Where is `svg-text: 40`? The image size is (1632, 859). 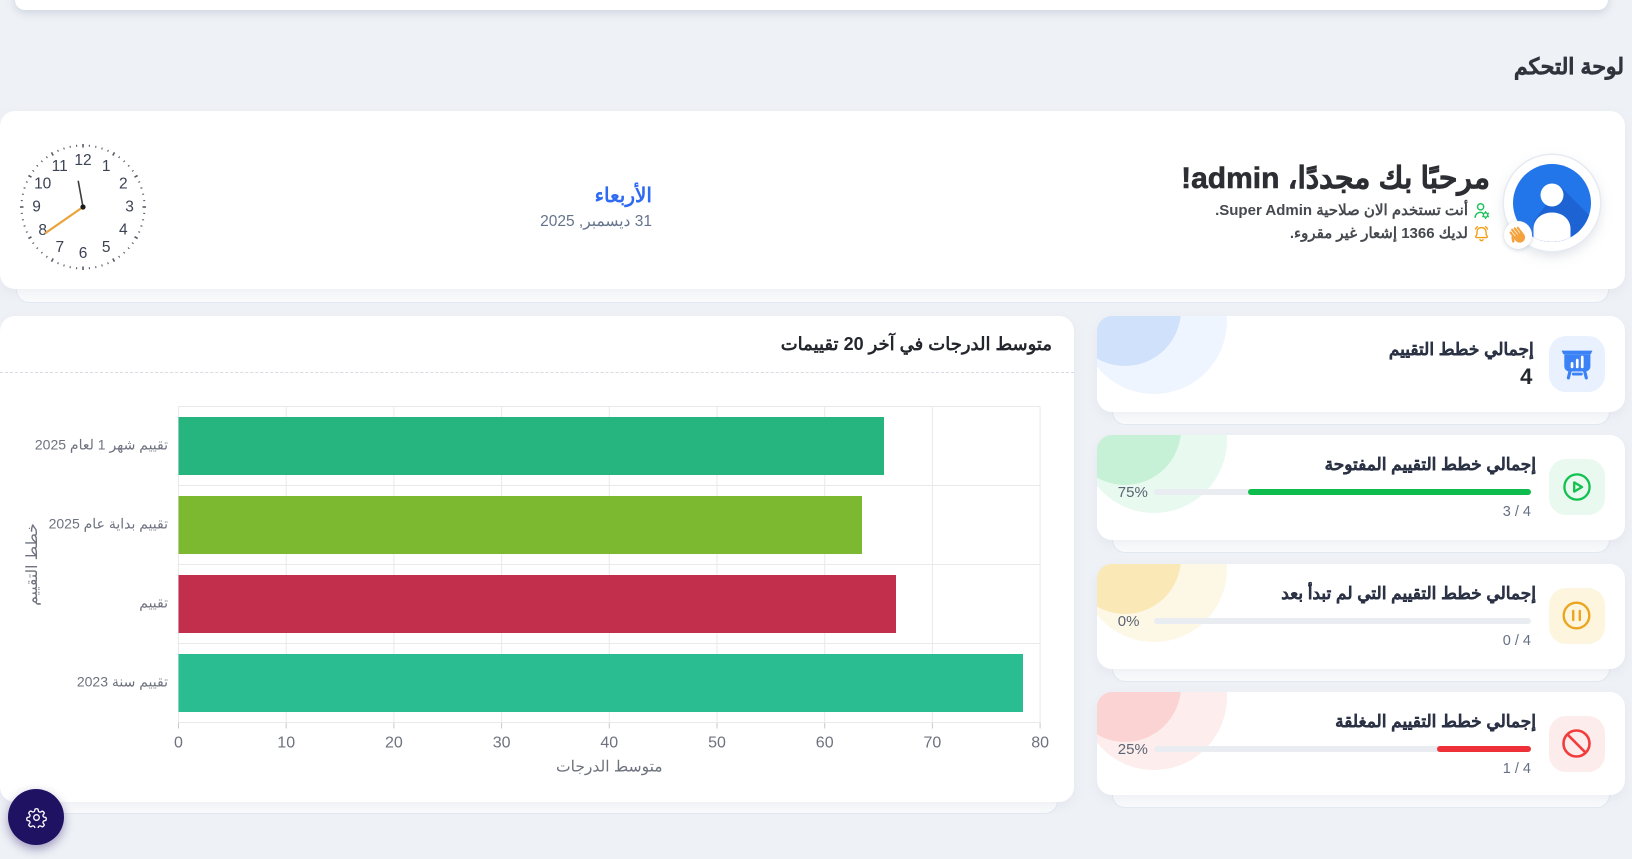 svg-text: 40 is located at coordinates (609, 743).